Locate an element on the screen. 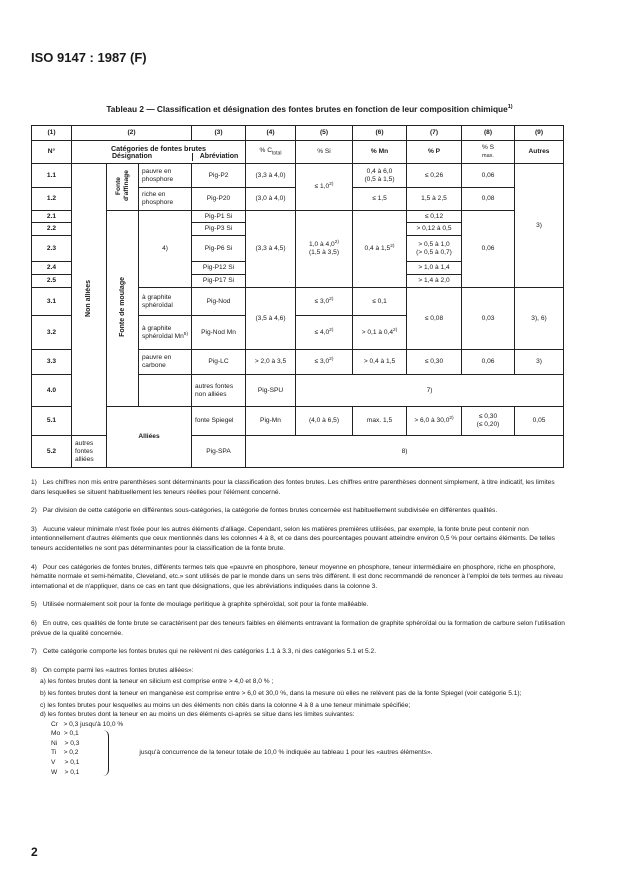 The width and height of the screenshot is (619, 876). brace-icon is located at coordinates (106, 753).